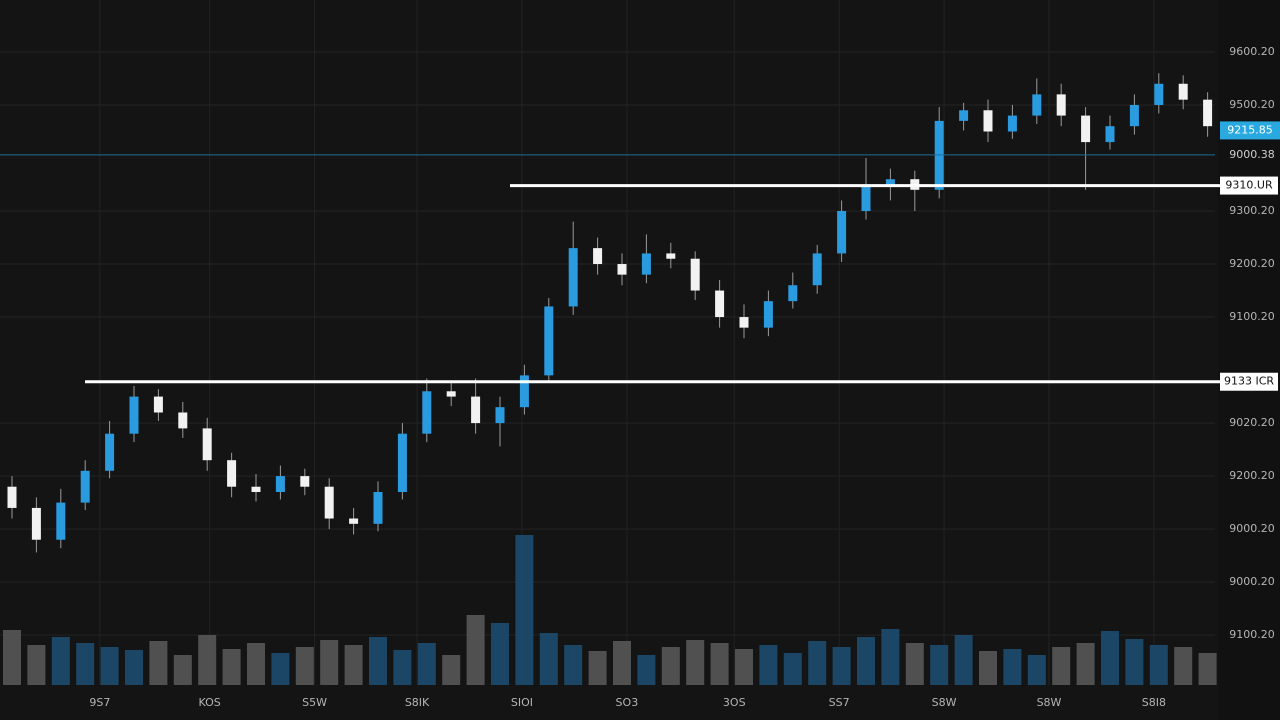 The width and height of the screenshot is (1280, 720). What do you see at coordinates (1252, 154) in the screenshot?
I see `level-label: 9000.38` at bounding box center [1252, 154].